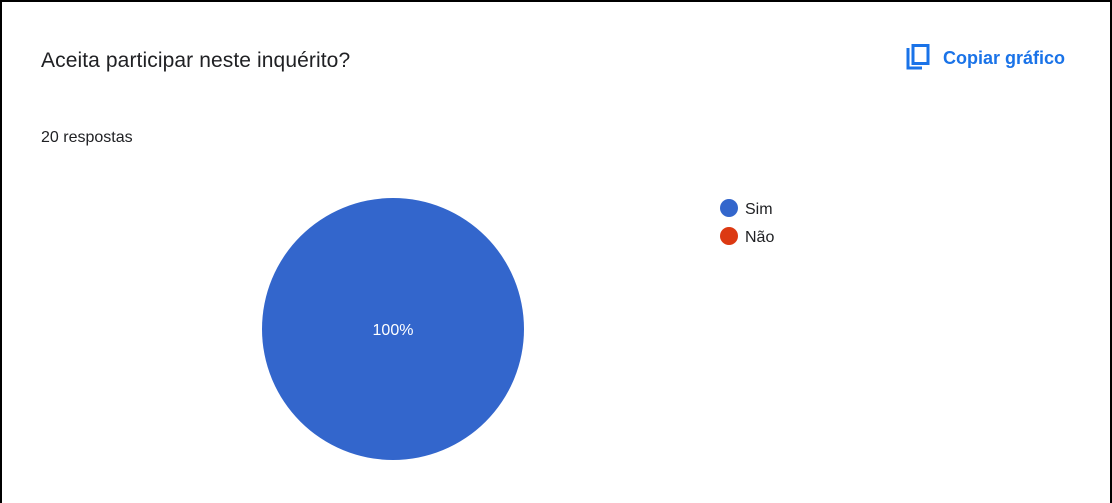 This screenshot has height=503, width=1112. Describe the element at coordinates (918, 57) in the screenshot. I see `copy-icon` at that location.